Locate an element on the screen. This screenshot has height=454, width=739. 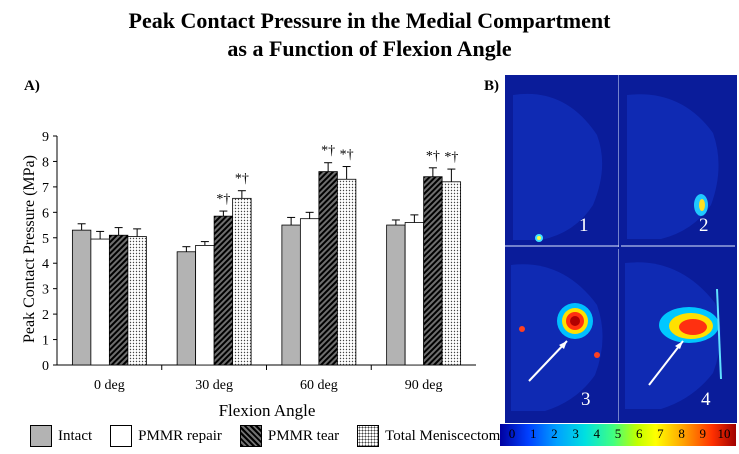
chart-title-line-2: as a Function of Flexion Angle is located at coordinates (369, 48).